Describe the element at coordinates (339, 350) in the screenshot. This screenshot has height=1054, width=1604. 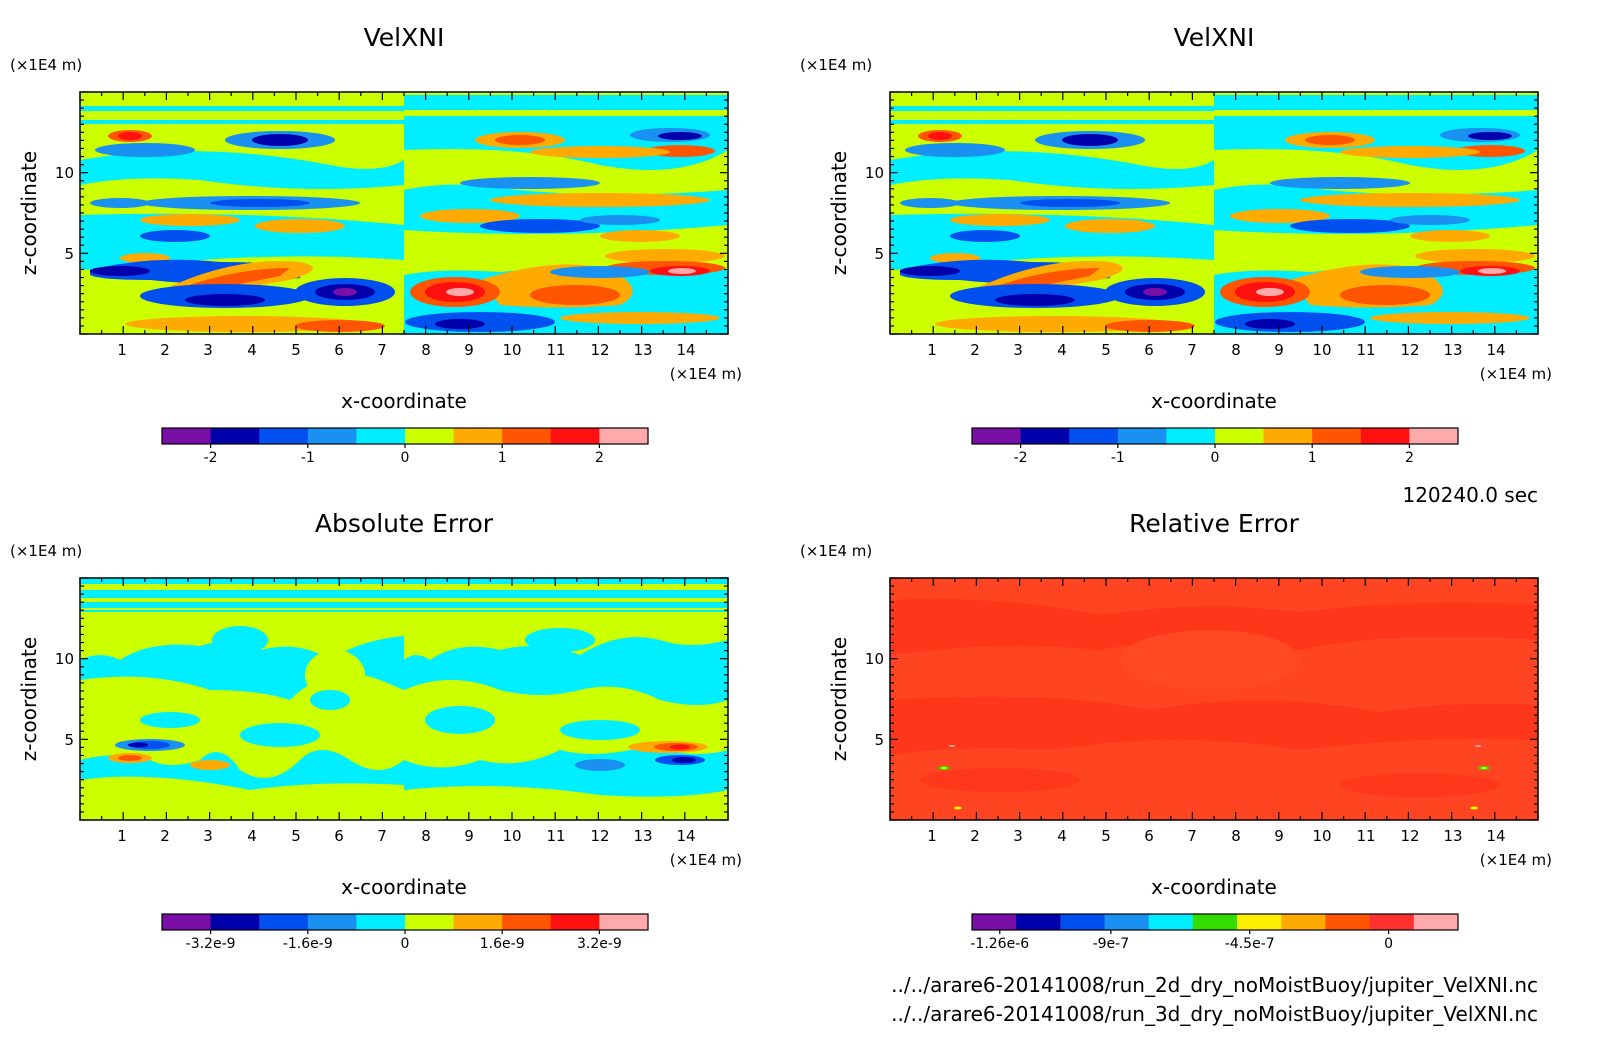
I see `x-tick-label: 6` at that location.